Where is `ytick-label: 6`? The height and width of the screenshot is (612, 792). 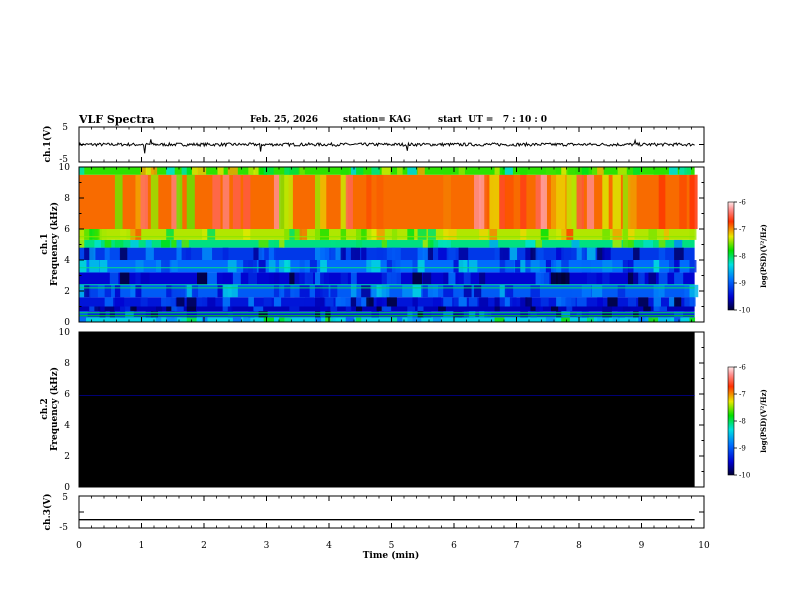
ytick-label: 6 is located at coordinates (67, 230).